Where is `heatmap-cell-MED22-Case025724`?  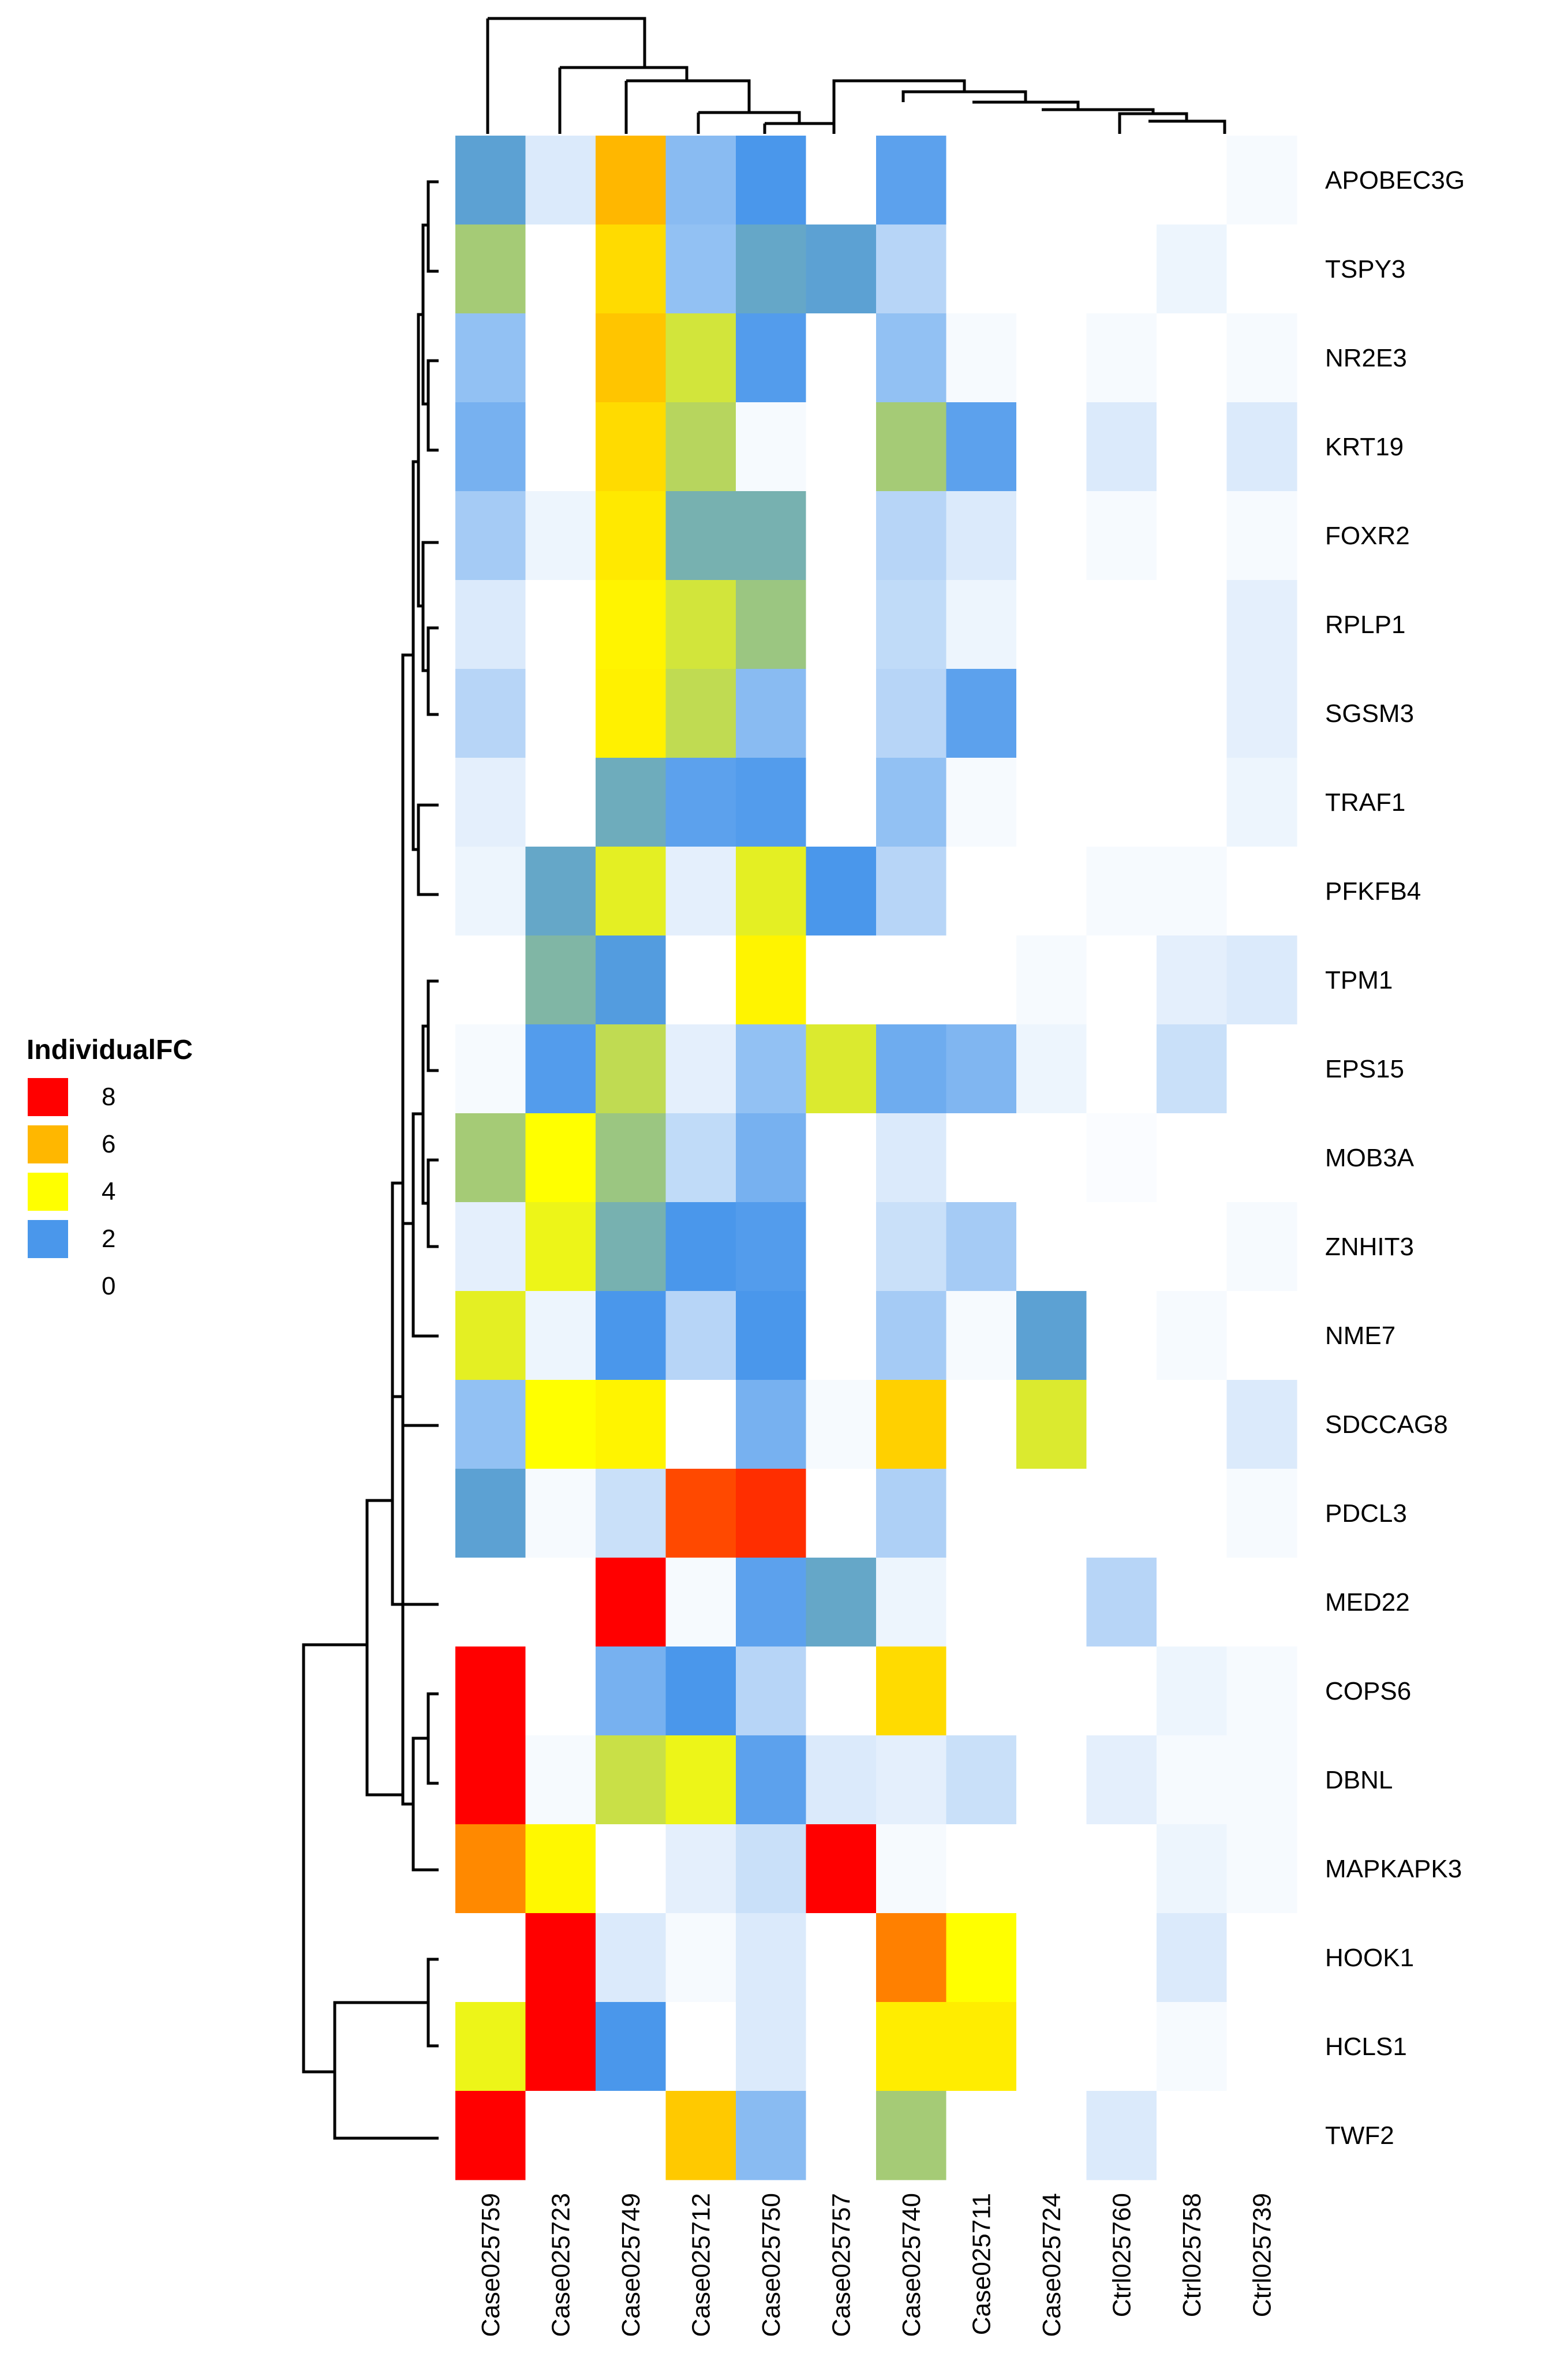
heatmap-cell-MED22-Case025724 is located at coordinates (1051, 1602).